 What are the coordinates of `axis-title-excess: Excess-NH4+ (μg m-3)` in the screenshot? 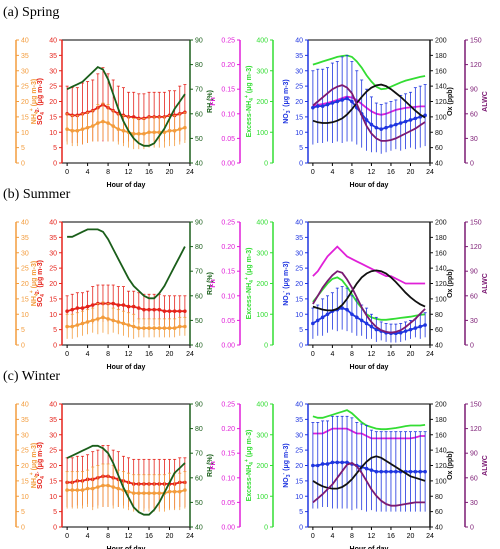 It's located at (249, 466).